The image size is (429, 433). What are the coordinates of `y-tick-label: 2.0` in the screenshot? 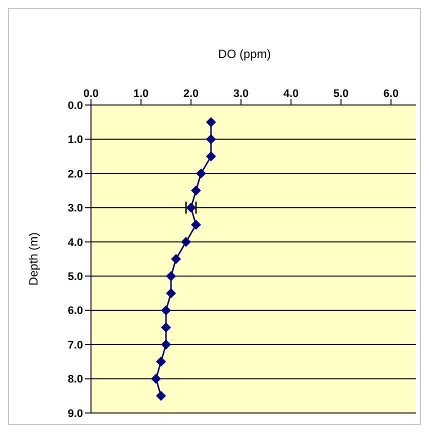 It's located at (75, 174).